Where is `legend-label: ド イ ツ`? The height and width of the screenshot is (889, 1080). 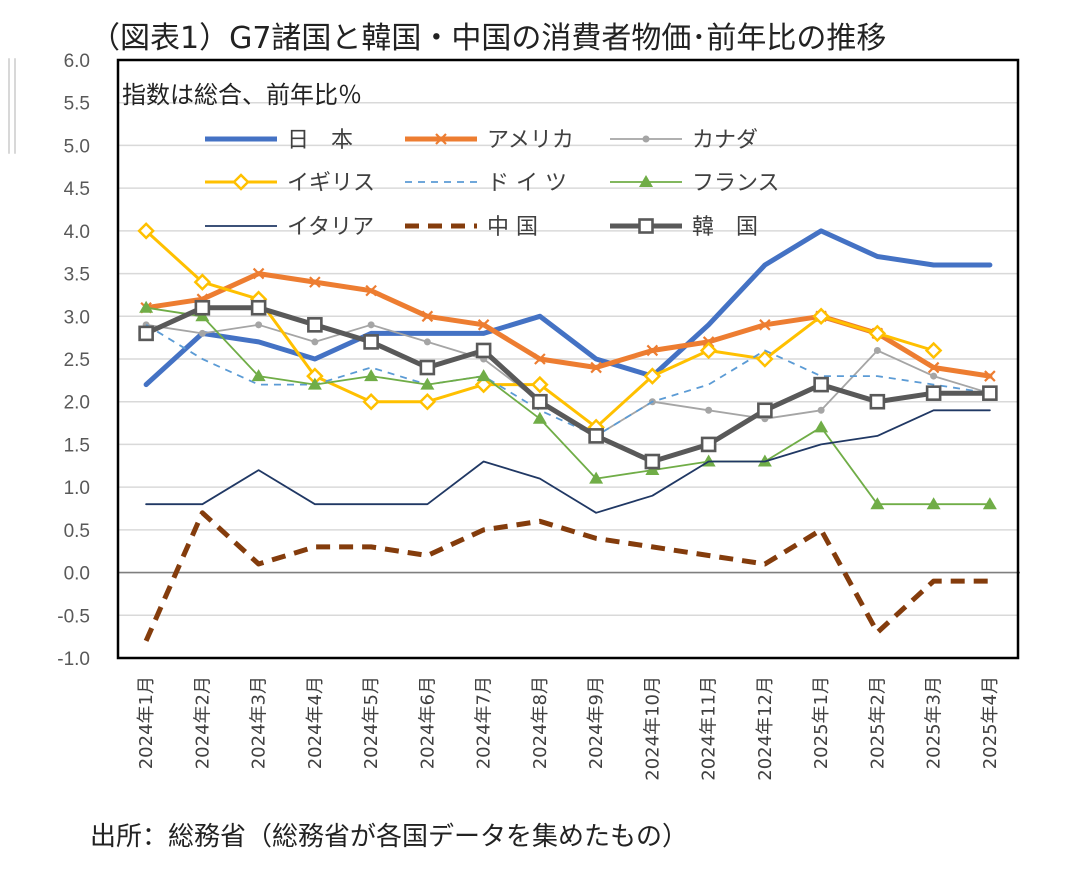 legend-label: ド イ ツ is located at coordinates (527, 183).